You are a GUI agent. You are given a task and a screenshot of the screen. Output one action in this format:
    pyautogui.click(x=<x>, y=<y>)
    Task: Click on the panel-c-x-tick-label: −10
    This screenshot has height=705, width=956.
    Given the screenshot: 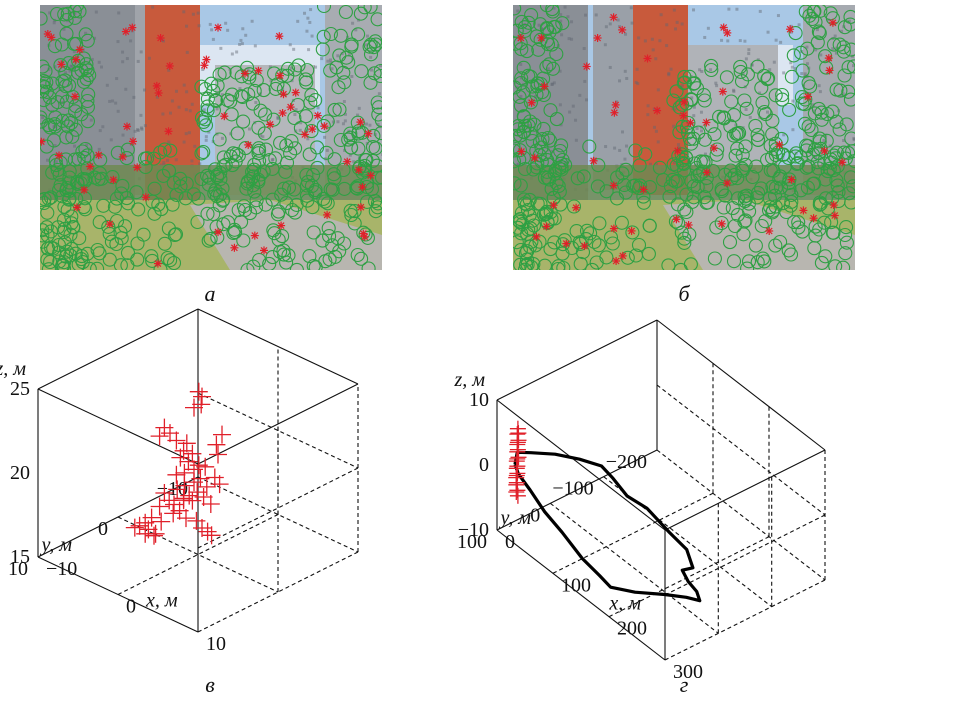 What is the action you would take?
    pyautogui.click(x=61, y=569)
    